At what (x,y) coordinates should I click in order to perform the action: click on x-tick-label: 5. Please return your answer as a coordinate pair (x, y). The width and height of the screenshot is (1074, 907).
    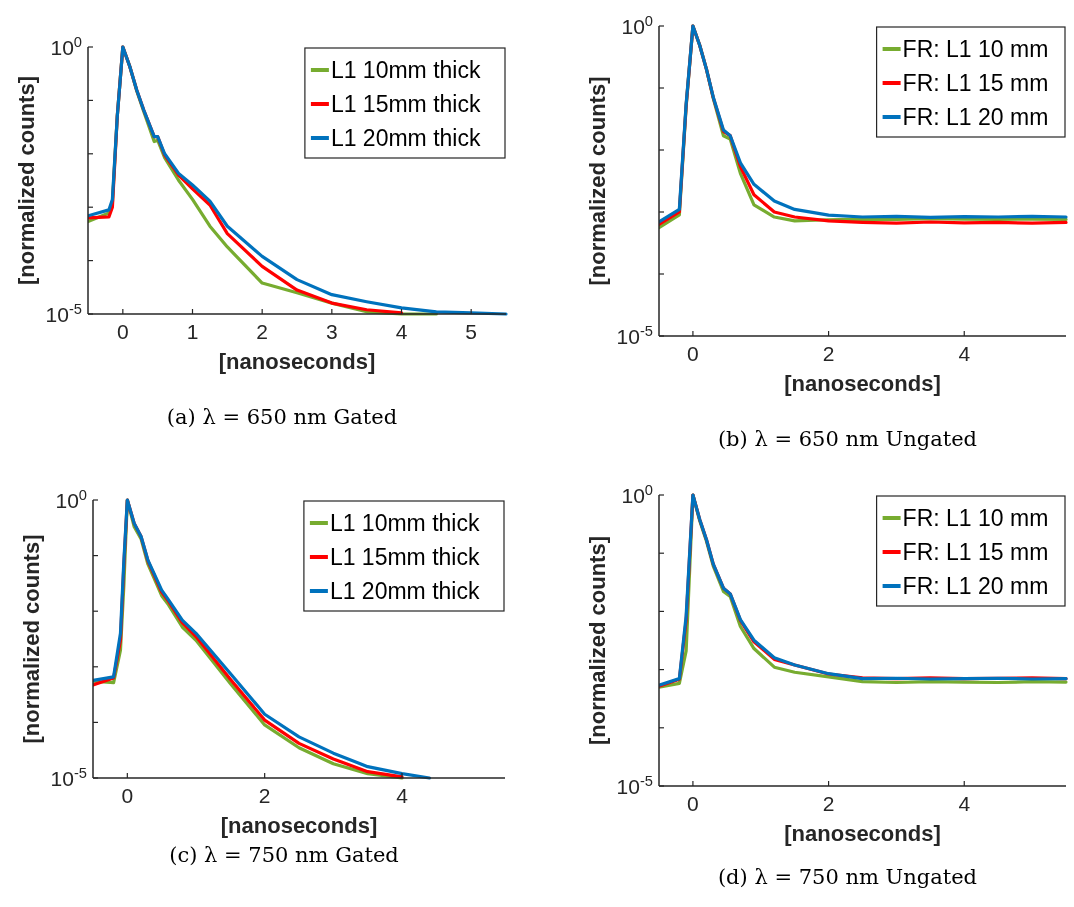
    Looking at the image, I should click on (471, 331).